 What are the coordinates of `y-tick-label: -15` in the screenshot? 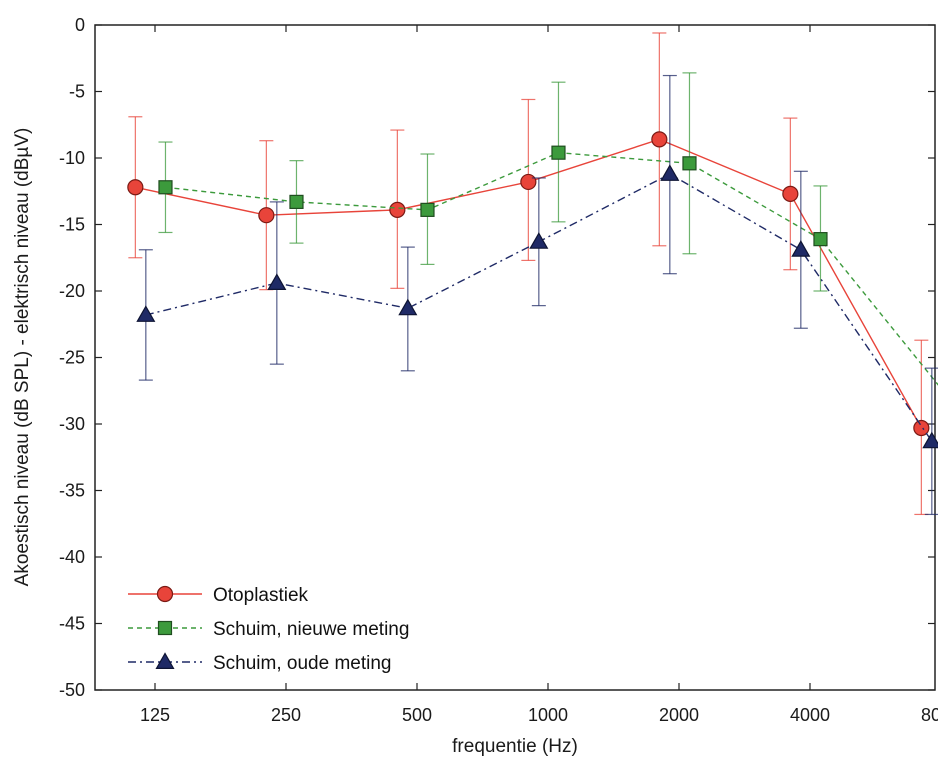 It's located at (72, 225).